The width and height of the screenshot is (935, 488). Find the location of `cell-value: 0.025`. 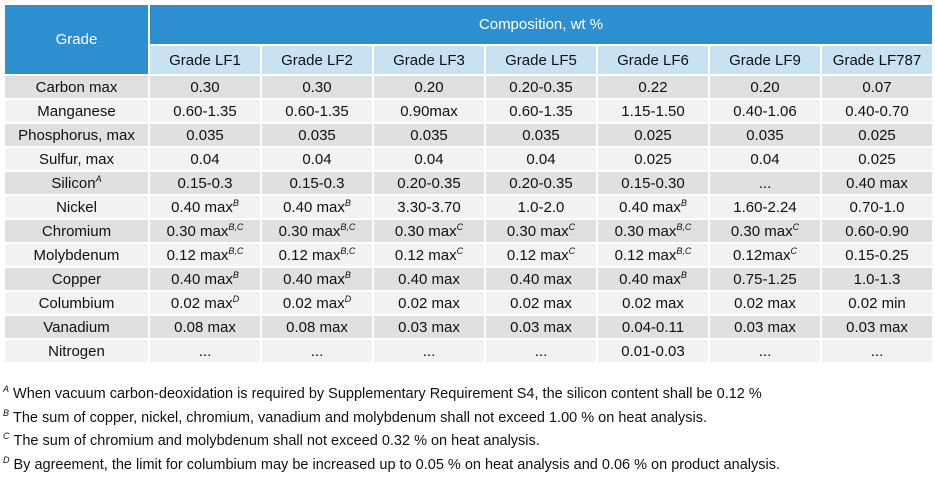

cell-value: 0.025 is located at coordinates (653, 159).